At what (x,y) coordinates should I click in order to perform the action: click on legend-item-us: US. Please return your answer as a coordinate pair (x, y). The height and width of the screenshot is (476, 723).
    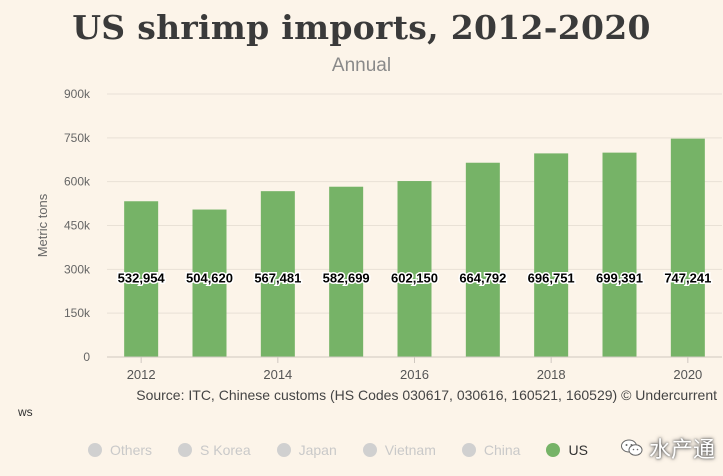
    Looking at the image, I should click on (567, 450).